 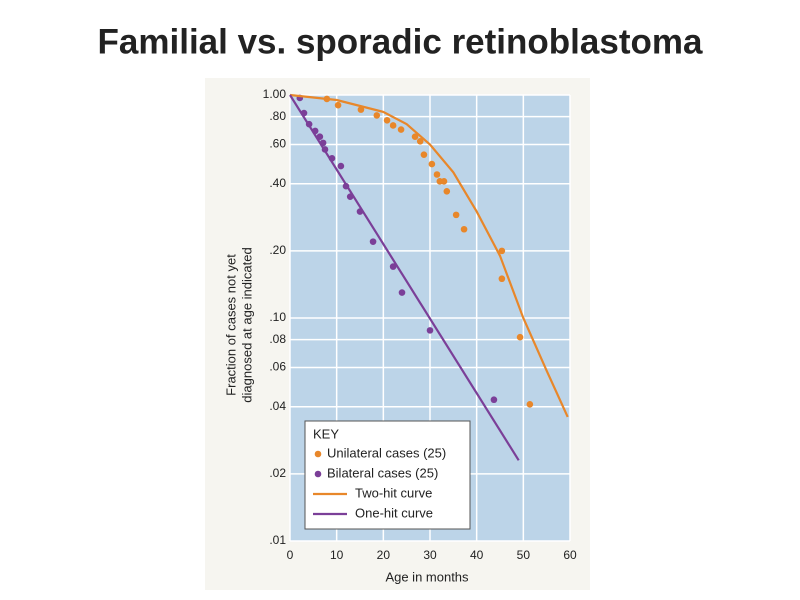 What do you see at coordinates (326, 433) in the screenshot?
I see `legend-title: KEY` at bounding box center [326, 433].